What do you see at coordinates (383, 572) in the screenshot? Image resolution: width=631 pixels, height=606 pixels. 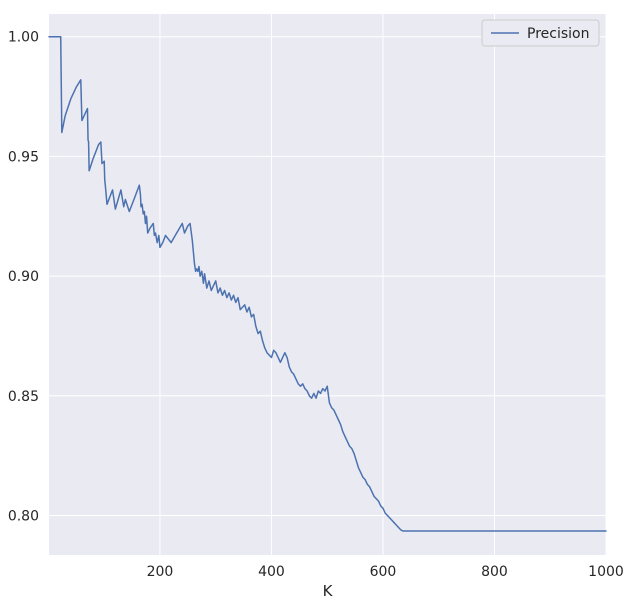 I see `x-tick-label-600: 600` at bounding box center [383, 572].